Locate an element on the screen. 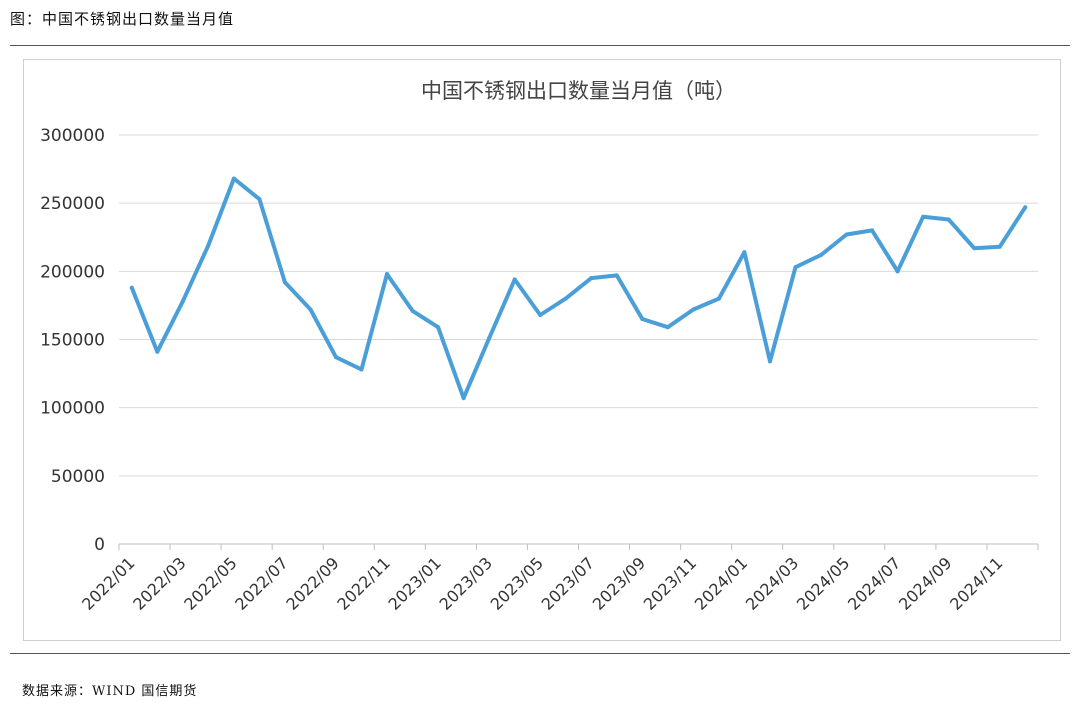 This screenshot has width=1080, height=705. x-tick-label: 2024/05 is located at coordinates (823, 583).